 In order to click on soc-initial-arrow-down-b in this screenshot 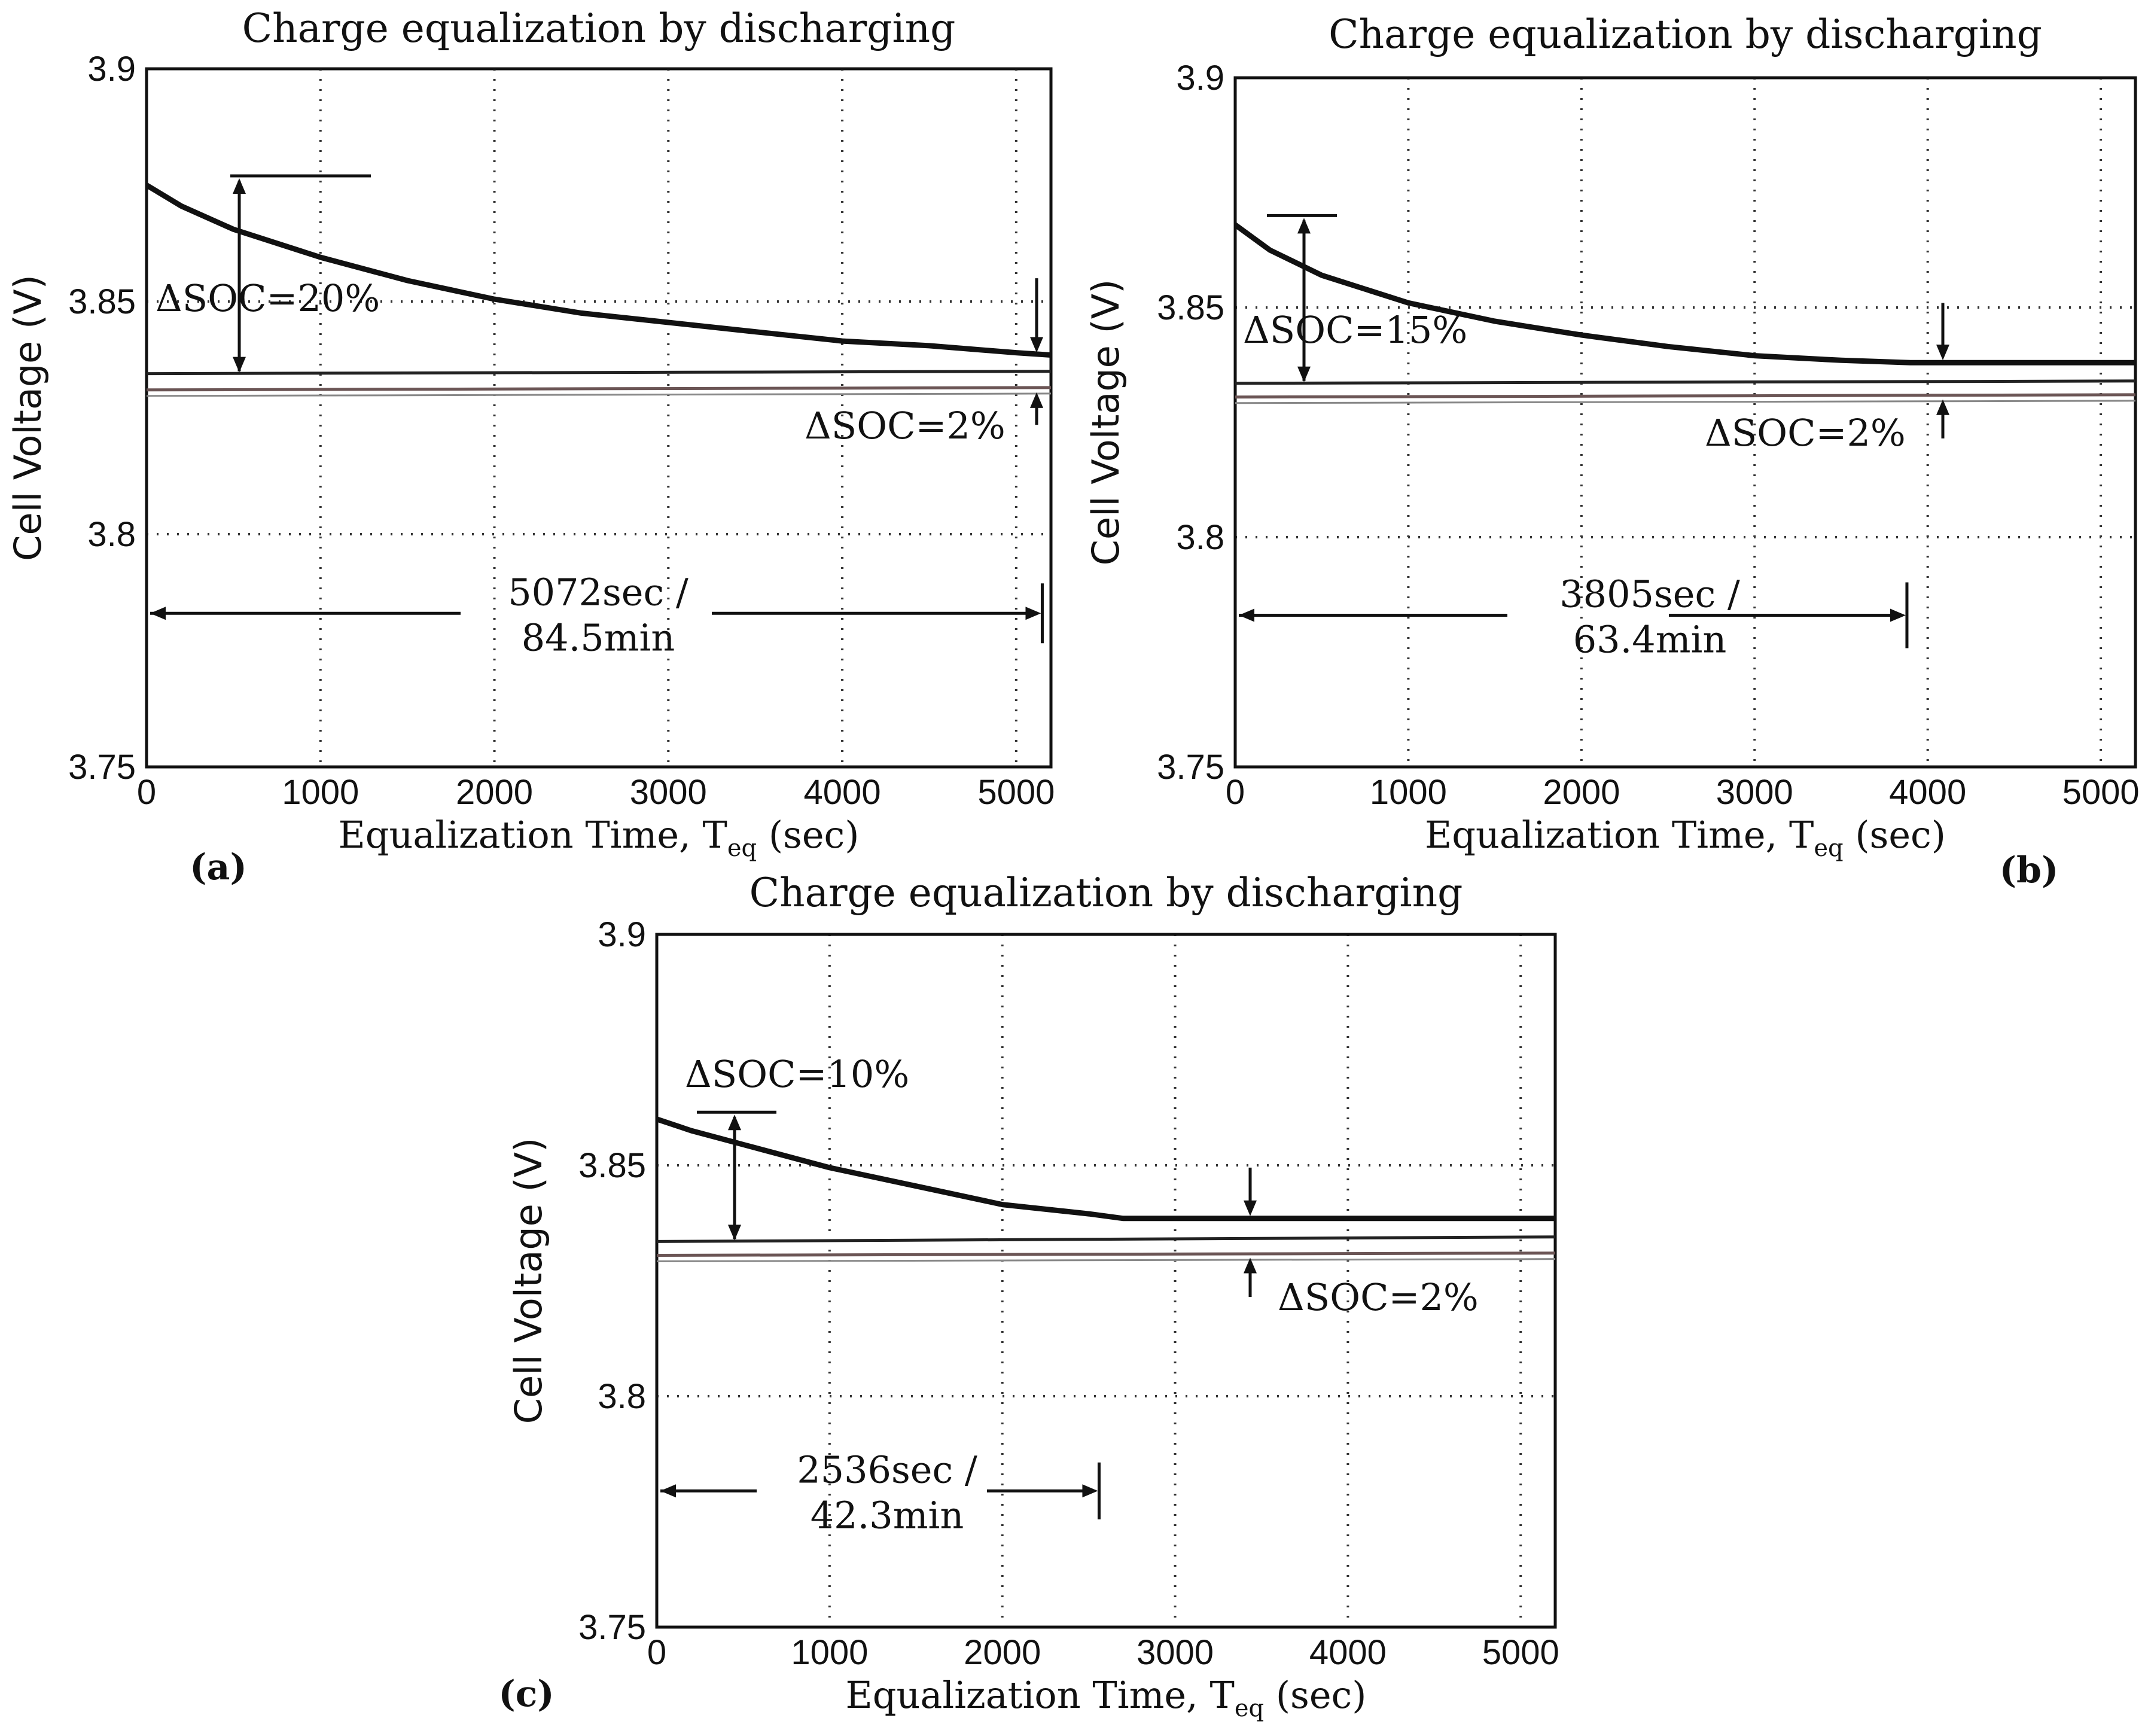, I will do `click(1304, 374)`.